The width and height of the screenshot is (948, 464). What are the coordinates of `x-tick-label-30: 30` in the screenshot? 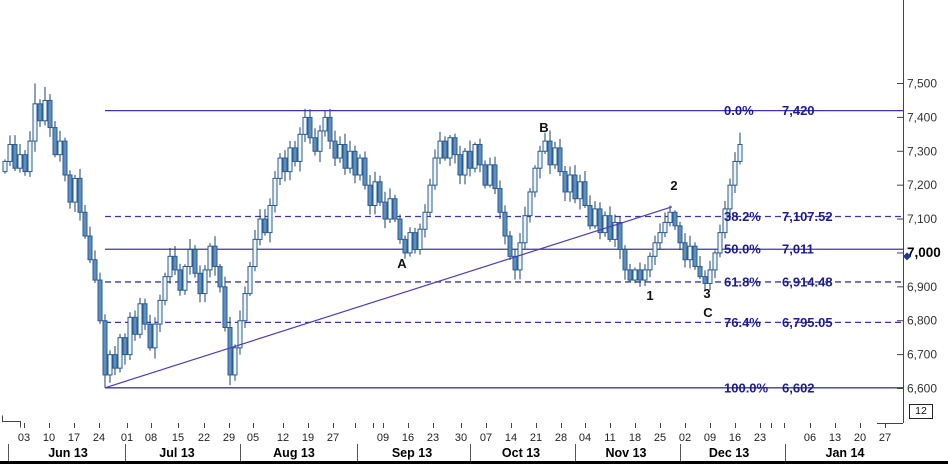 It's located at (461, 438).